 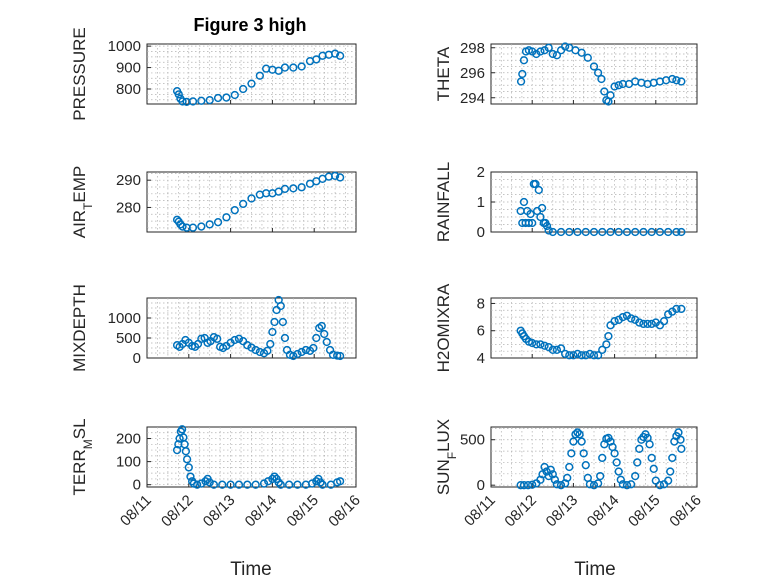 What do you see at coordinates (128, 68) in the screenshot?
I see `y-tick-label: 900` at bounding box center [128, 68].